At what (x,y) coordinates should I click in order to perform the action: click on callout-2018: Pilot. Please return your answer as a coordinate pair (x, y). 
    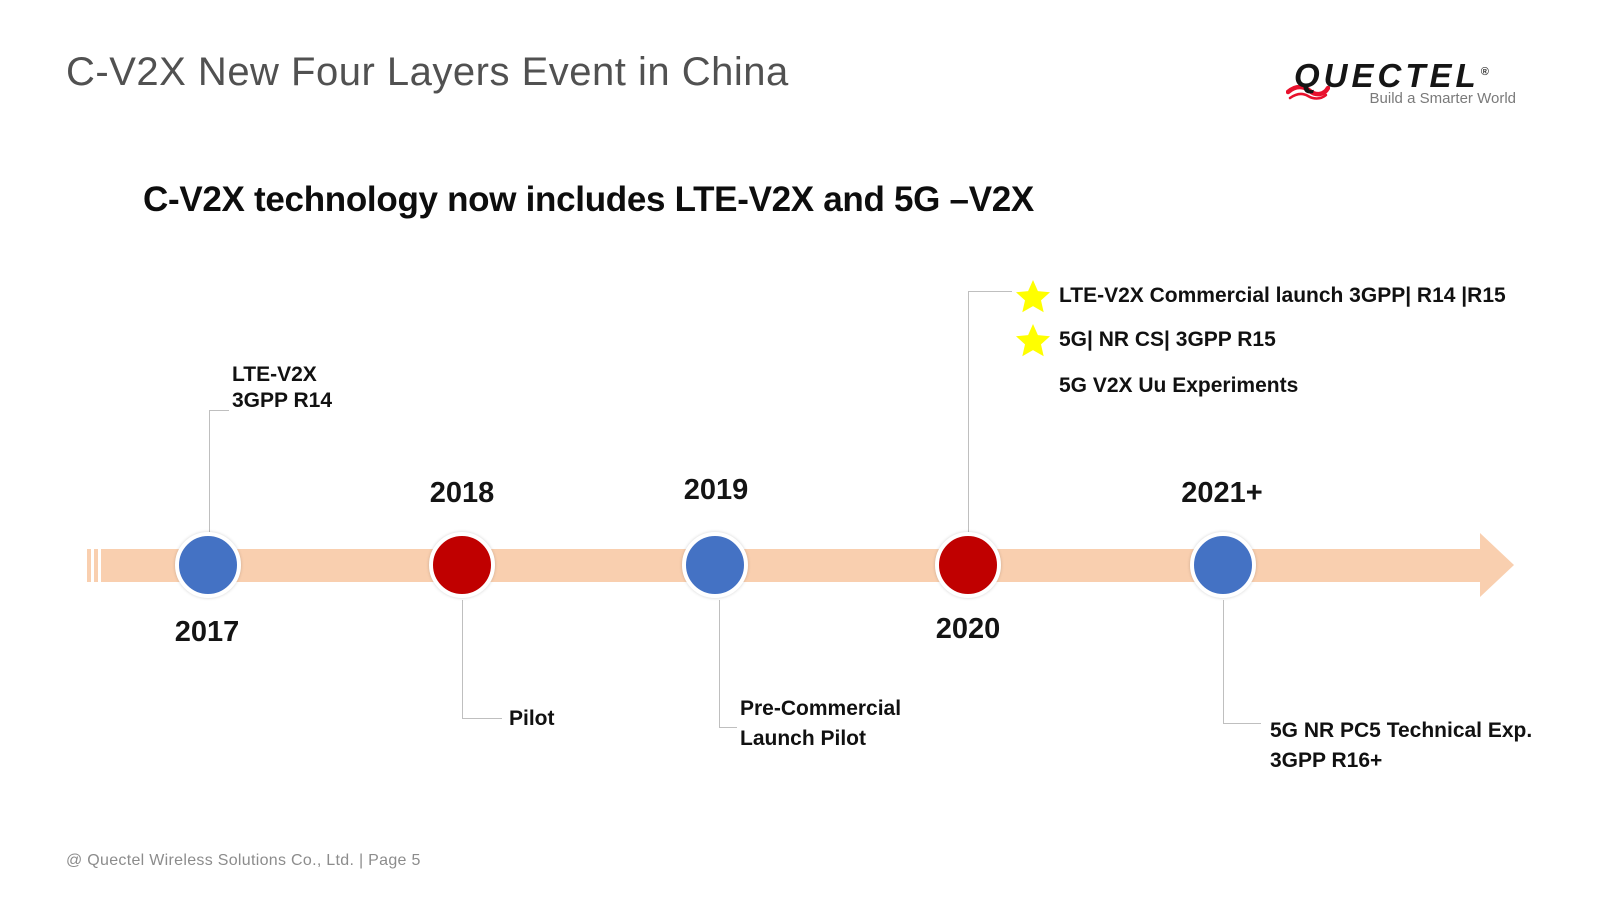
    Looking at the image, I should click on (532, 719).